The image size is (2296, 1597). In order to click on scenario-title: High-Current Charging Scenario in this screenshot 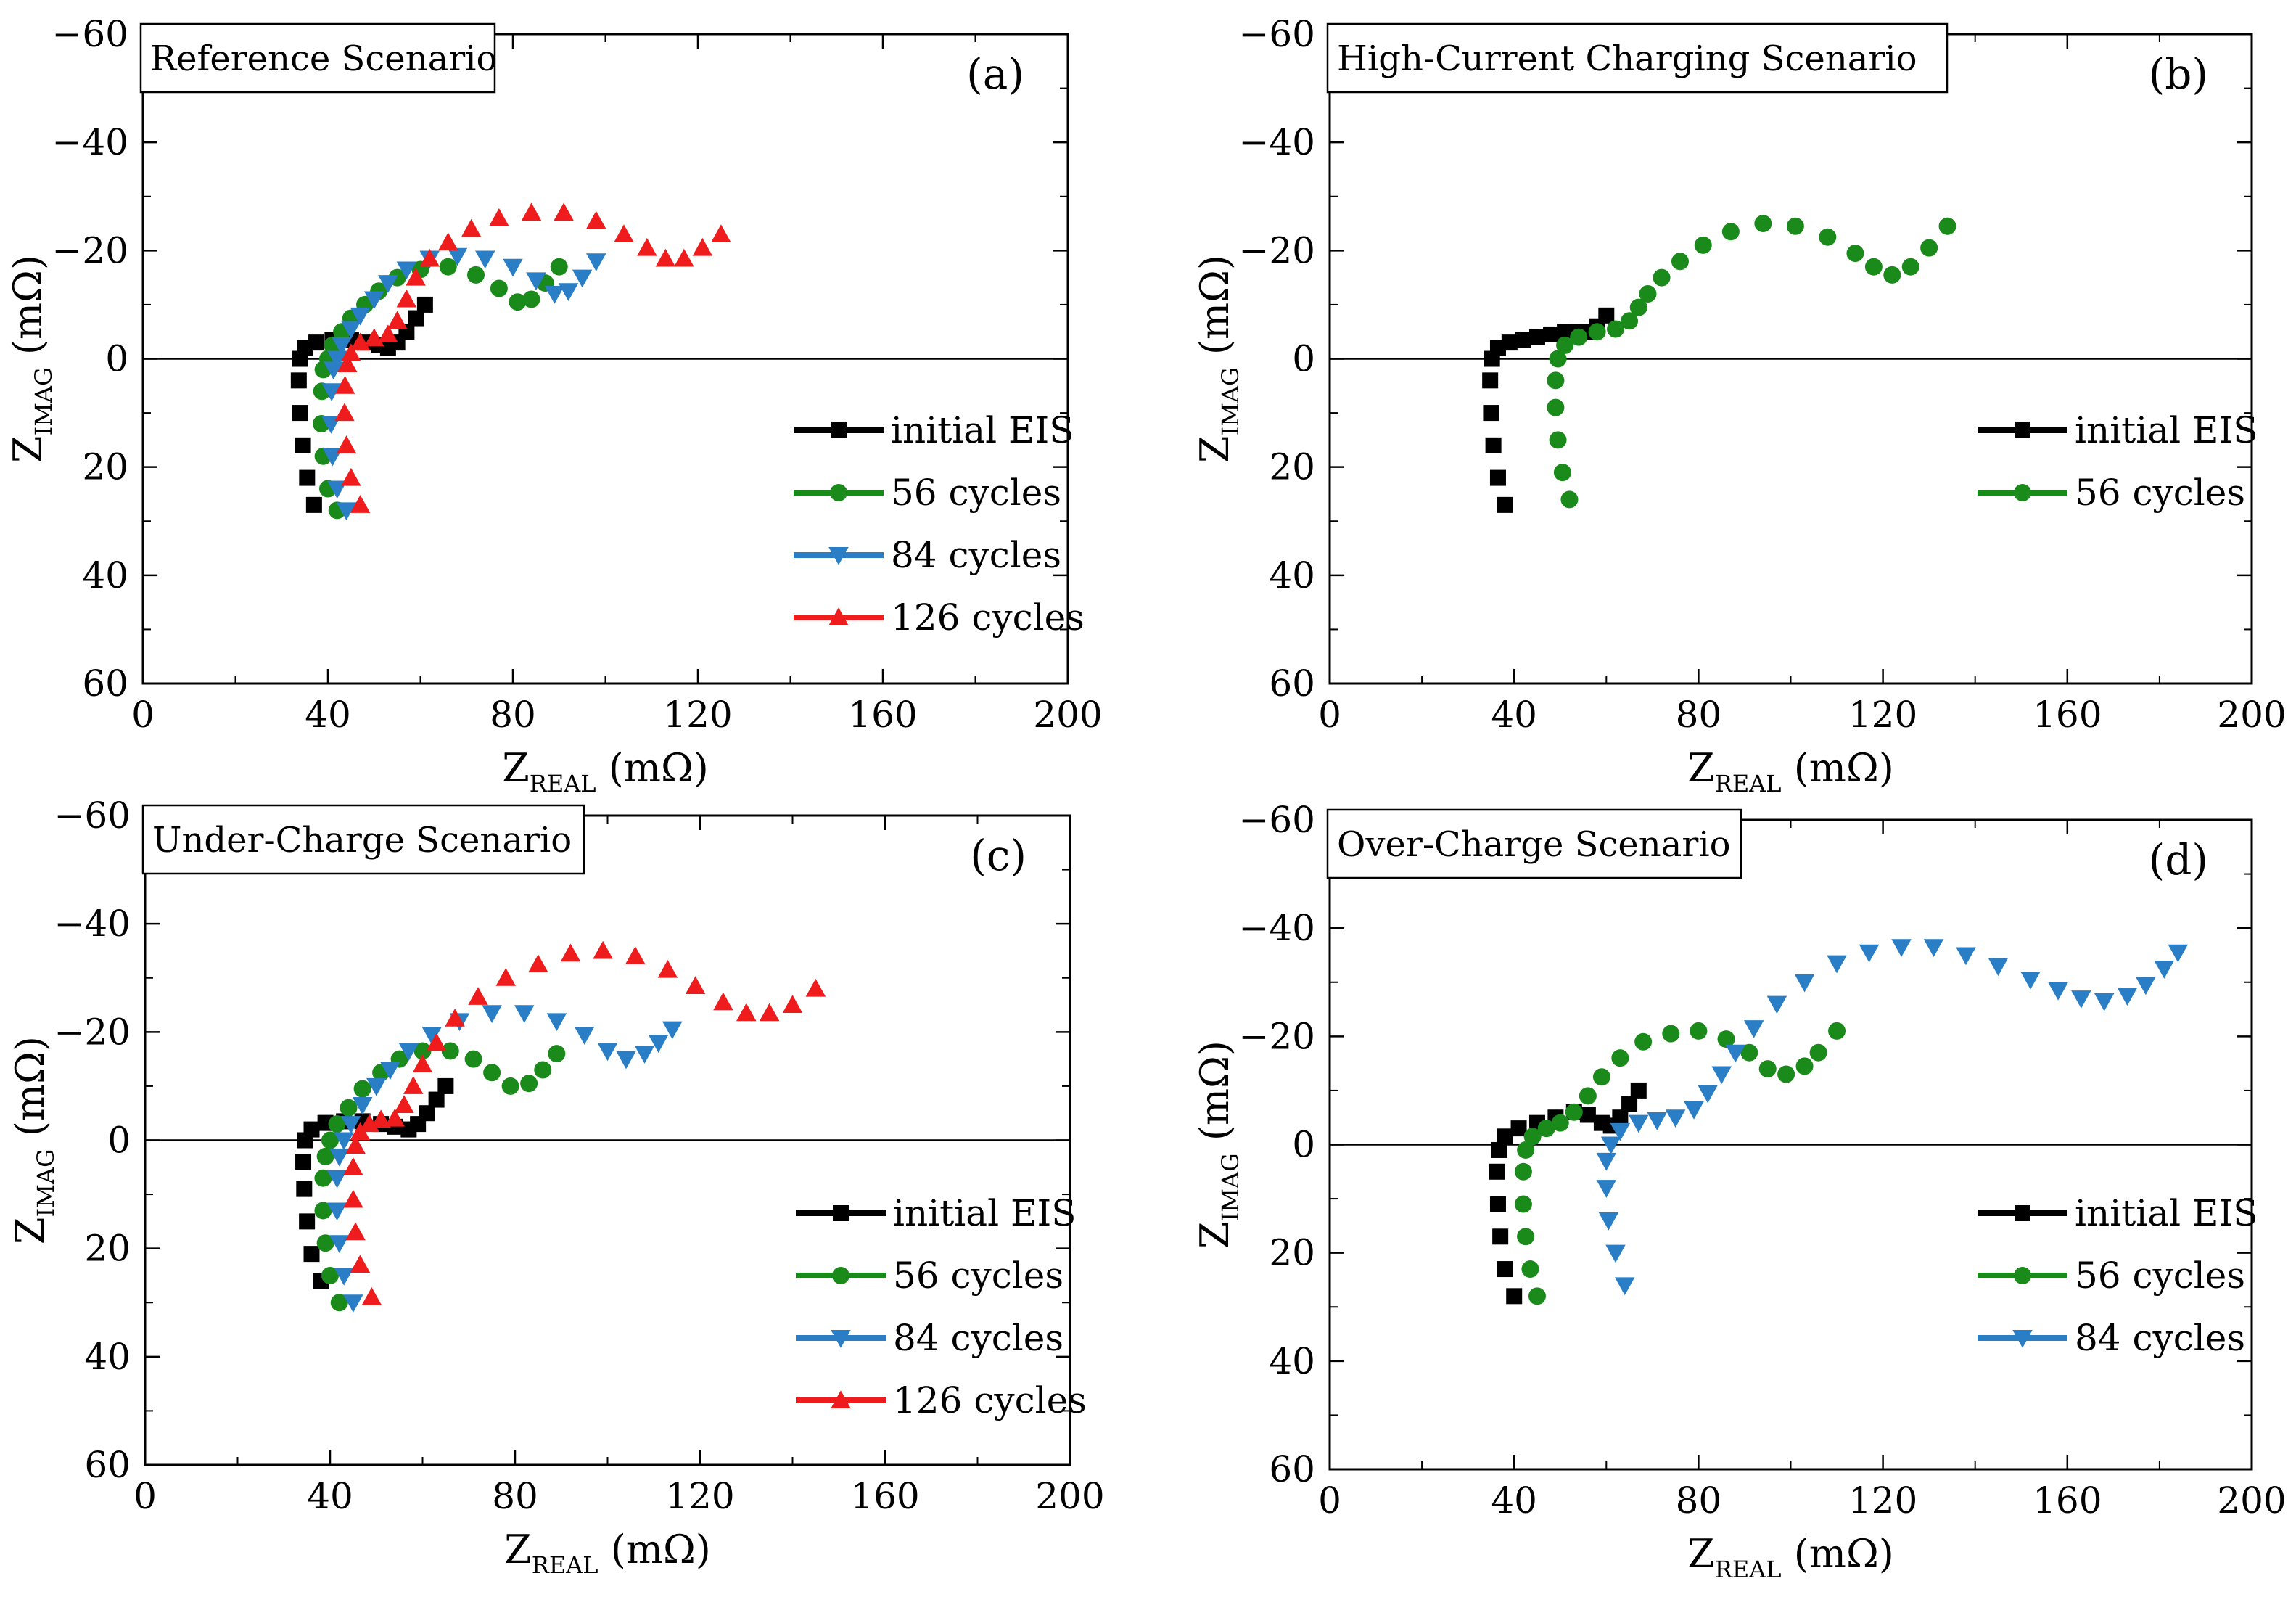, I will do `click(1627, 58)`.